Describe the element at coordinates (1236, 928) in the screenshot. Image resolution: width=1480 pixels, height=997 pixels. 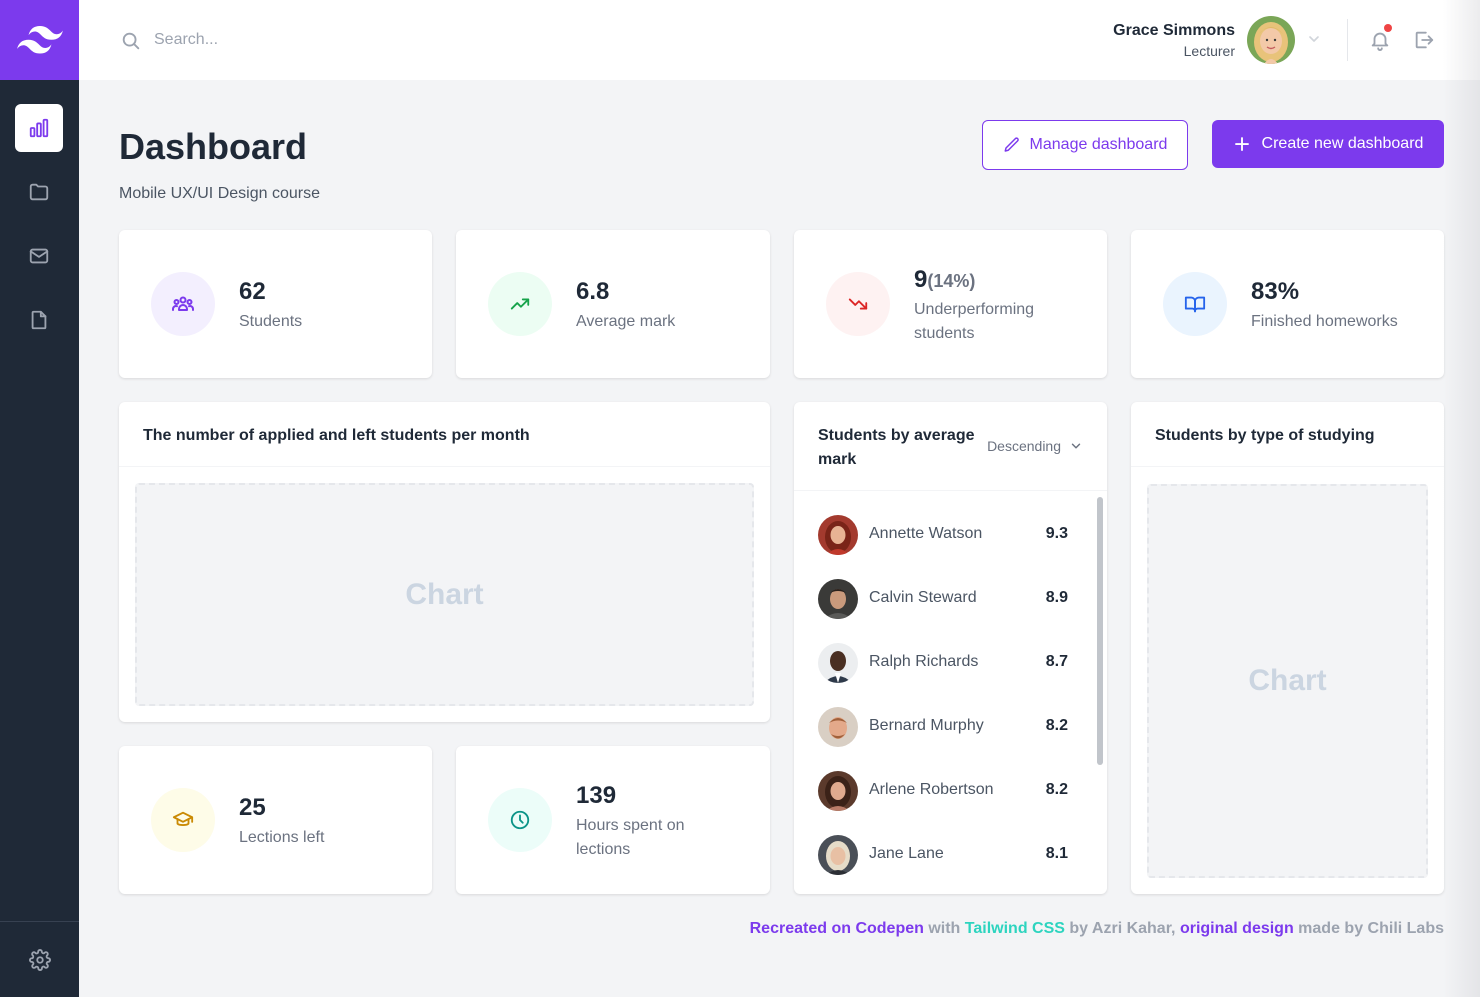
I see `original-design-link: original design` at that location.